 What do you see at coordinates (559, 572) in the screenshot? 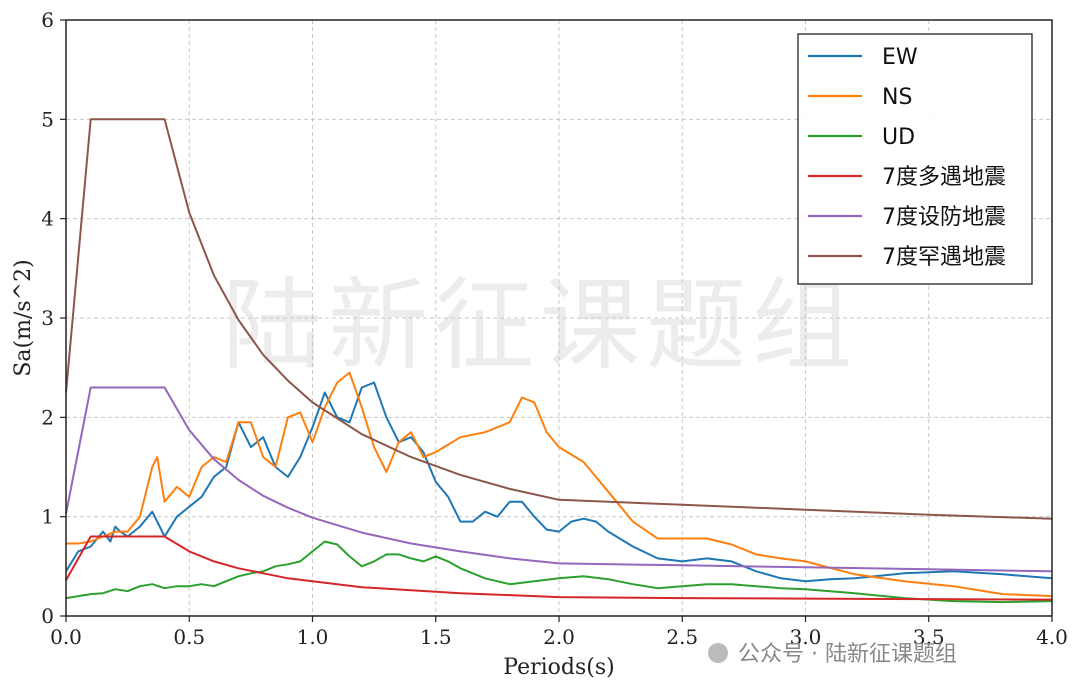
I see `series-line-UD` at bounding box center [559, 572].